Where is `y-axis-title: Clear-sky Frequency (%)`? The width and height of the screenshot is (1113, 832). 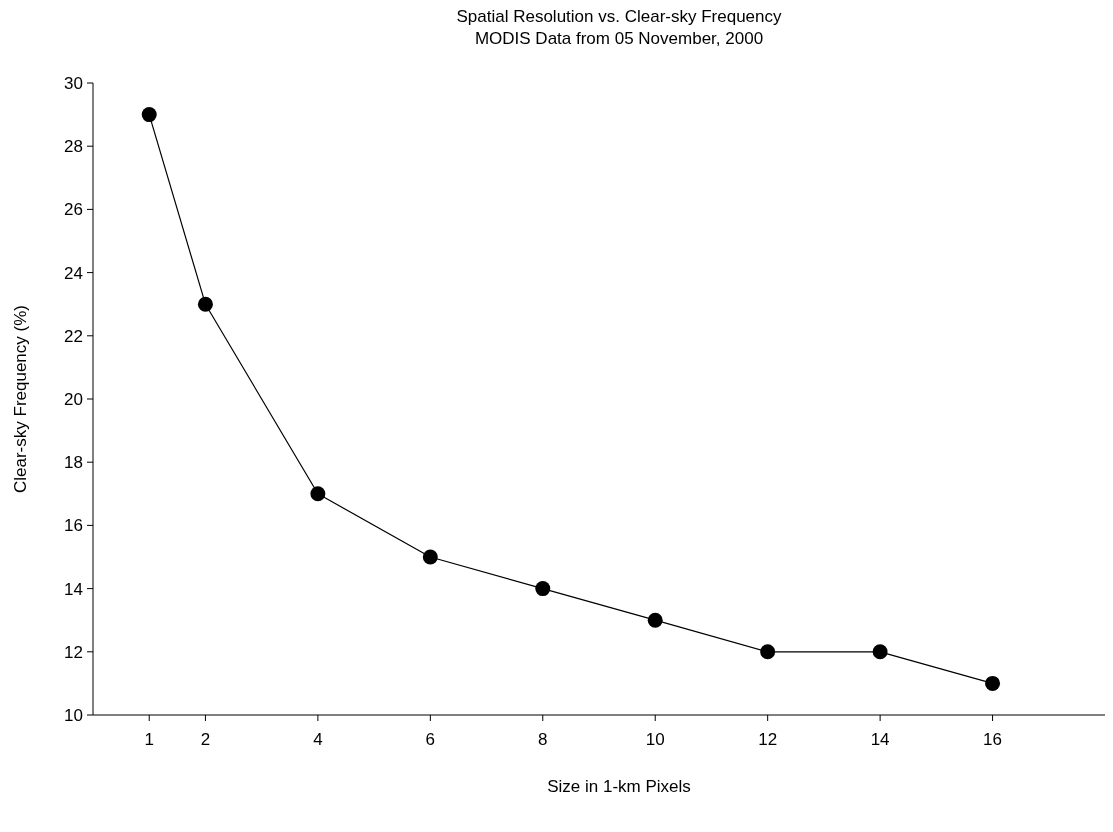 y-axis-title: Clear-sky Frequency (%) is located at coordinates (20, 399).